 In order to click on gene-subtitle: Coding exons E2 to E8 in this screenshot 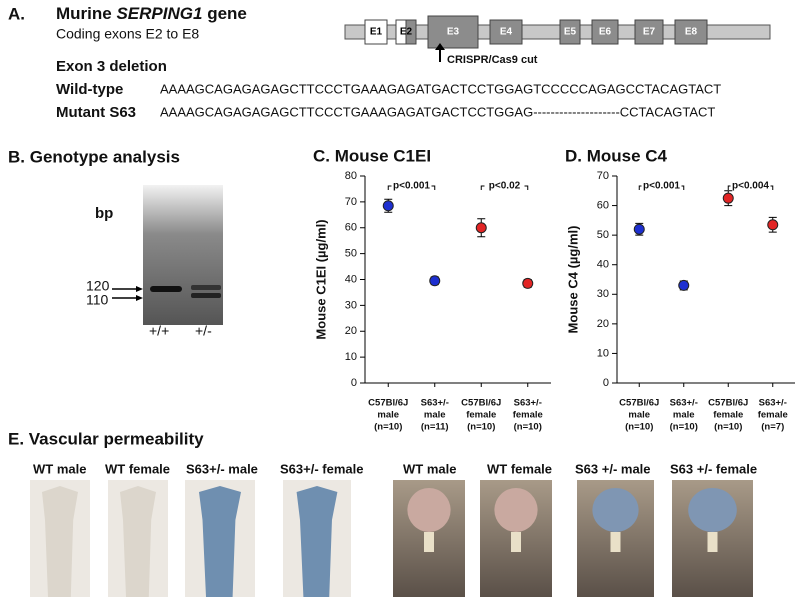, I will do `click(127, 34)`.